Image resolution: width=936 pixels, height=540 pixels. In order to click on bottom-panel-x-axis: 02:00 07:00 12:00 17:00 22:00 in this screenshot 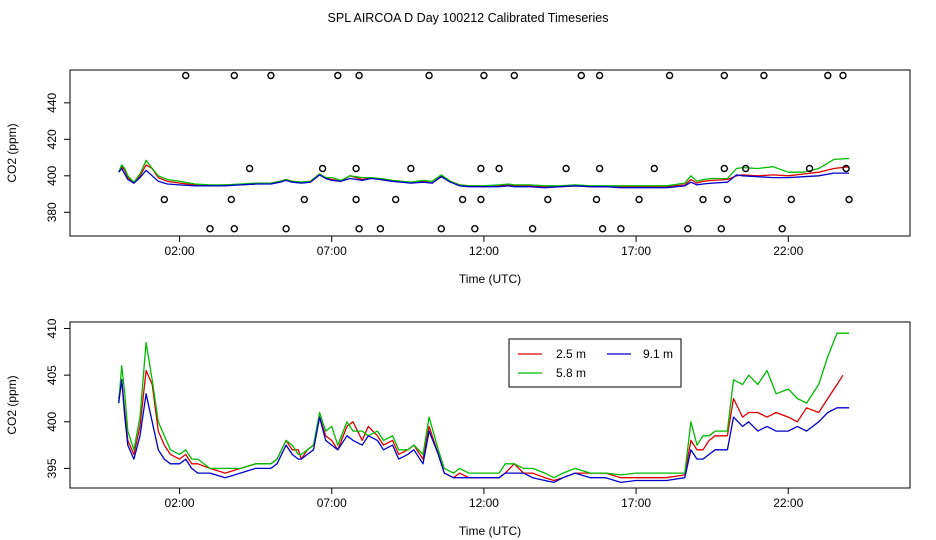, I will do `click(484, 498)`.